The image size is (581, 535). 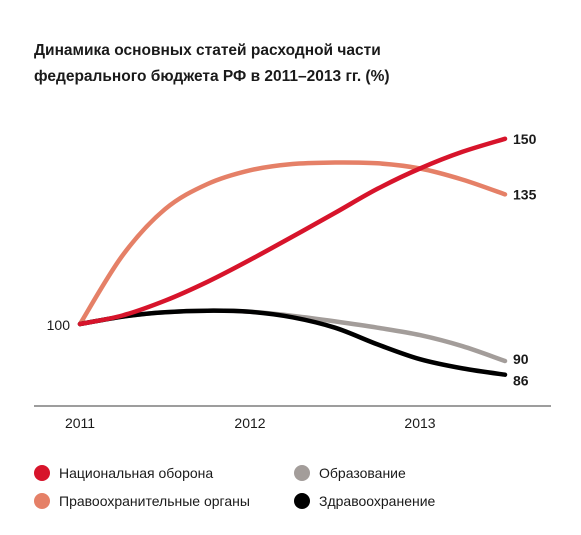 What do you see at coordinates (525, 139) in the screenshot?
I see `end-label-150: 150` at bounding box center [525, 139].